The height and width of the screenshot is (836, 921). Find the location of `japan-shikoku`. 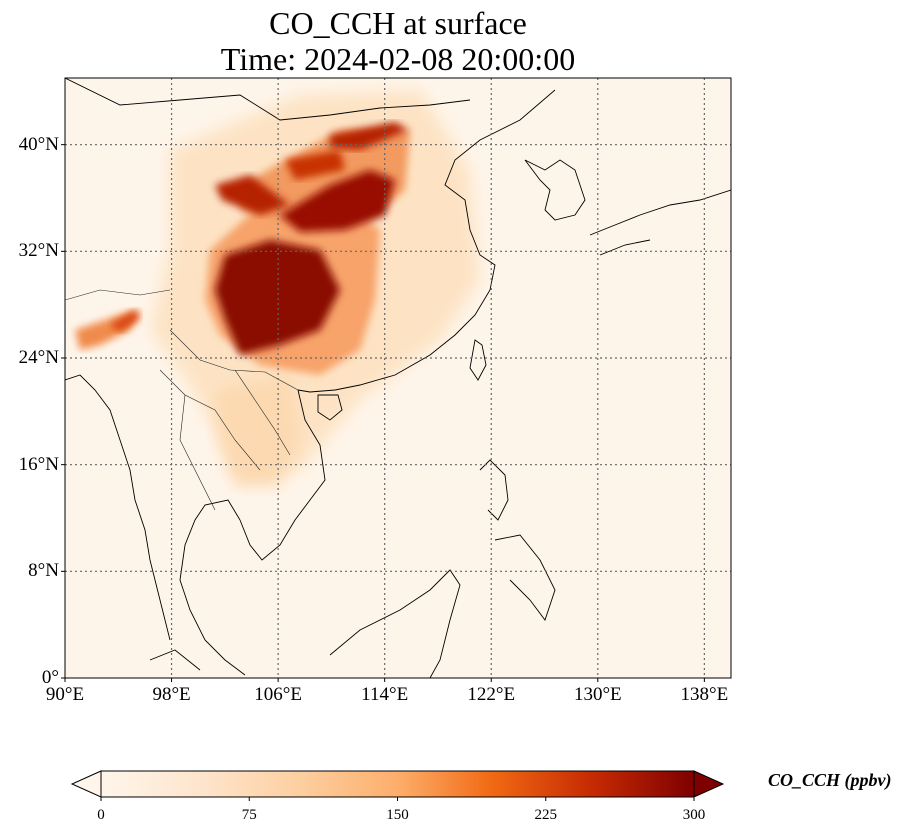

japan-shikoku is located at coordinates (625, 247).